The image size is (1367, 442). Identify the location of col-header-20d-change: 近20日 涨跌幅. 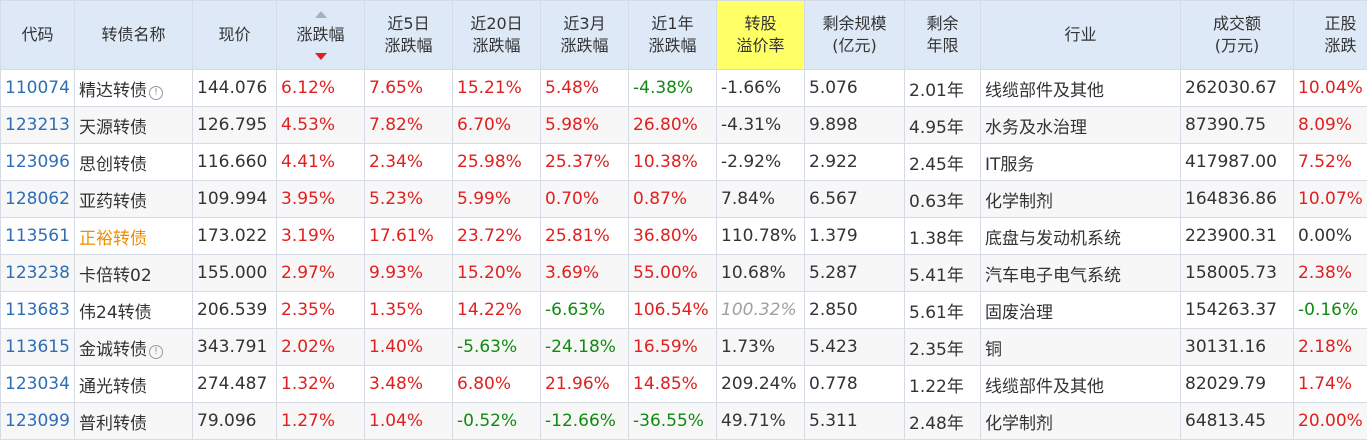
(496, 35).